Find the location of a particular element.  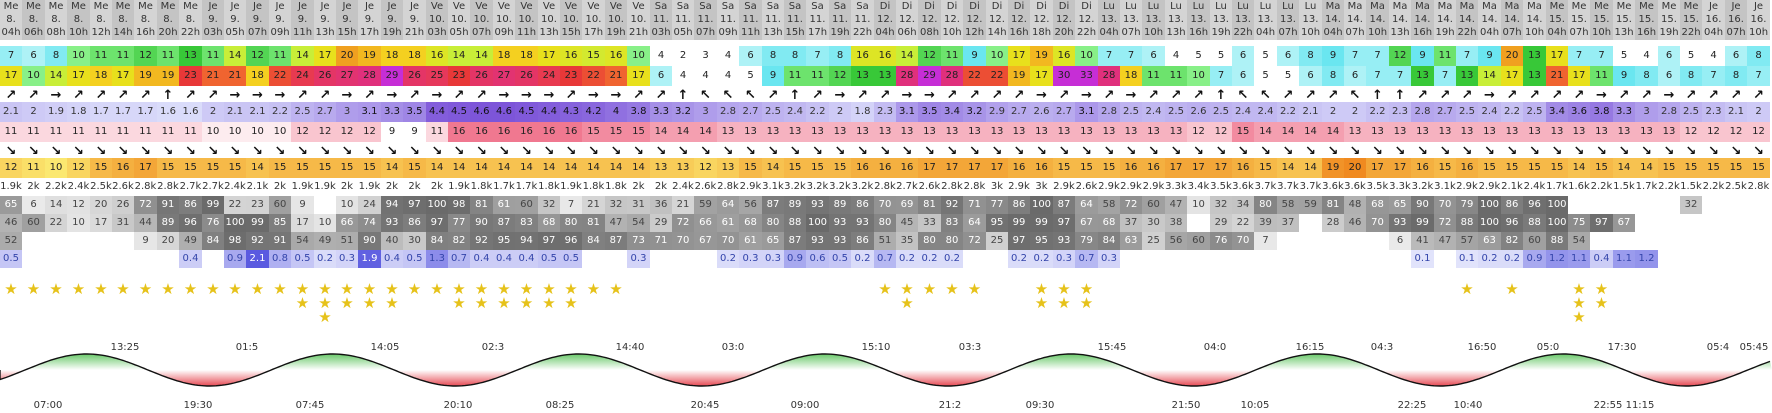

cloud-low-cell: 85 is located at coordinates (280, 223).